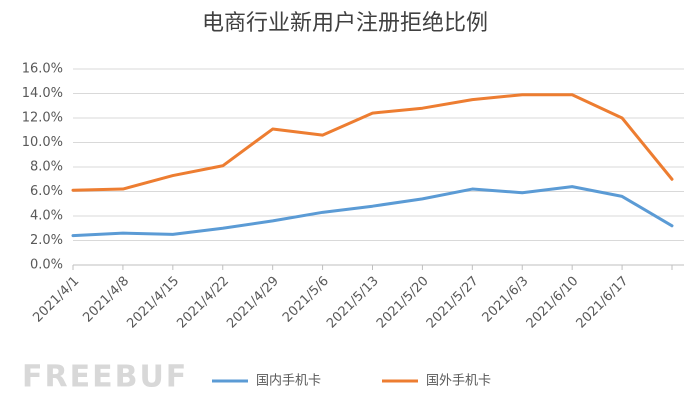  Describe the element at coordinates (458, 381) in the screenshot. I see `legend-label: 国外手机卡` at that location.